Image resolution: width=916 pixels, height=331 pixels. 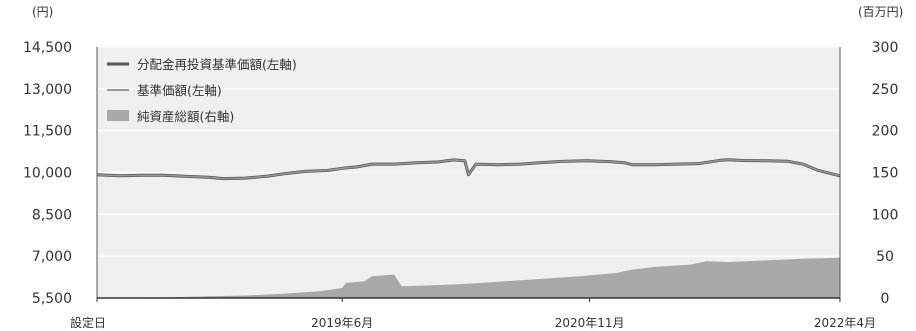 What do you see at coordinates (185, 116) in the screenshot?
I see `legend-label-assets: 純資産総額(右軸)` at bounding box center [185, 116].